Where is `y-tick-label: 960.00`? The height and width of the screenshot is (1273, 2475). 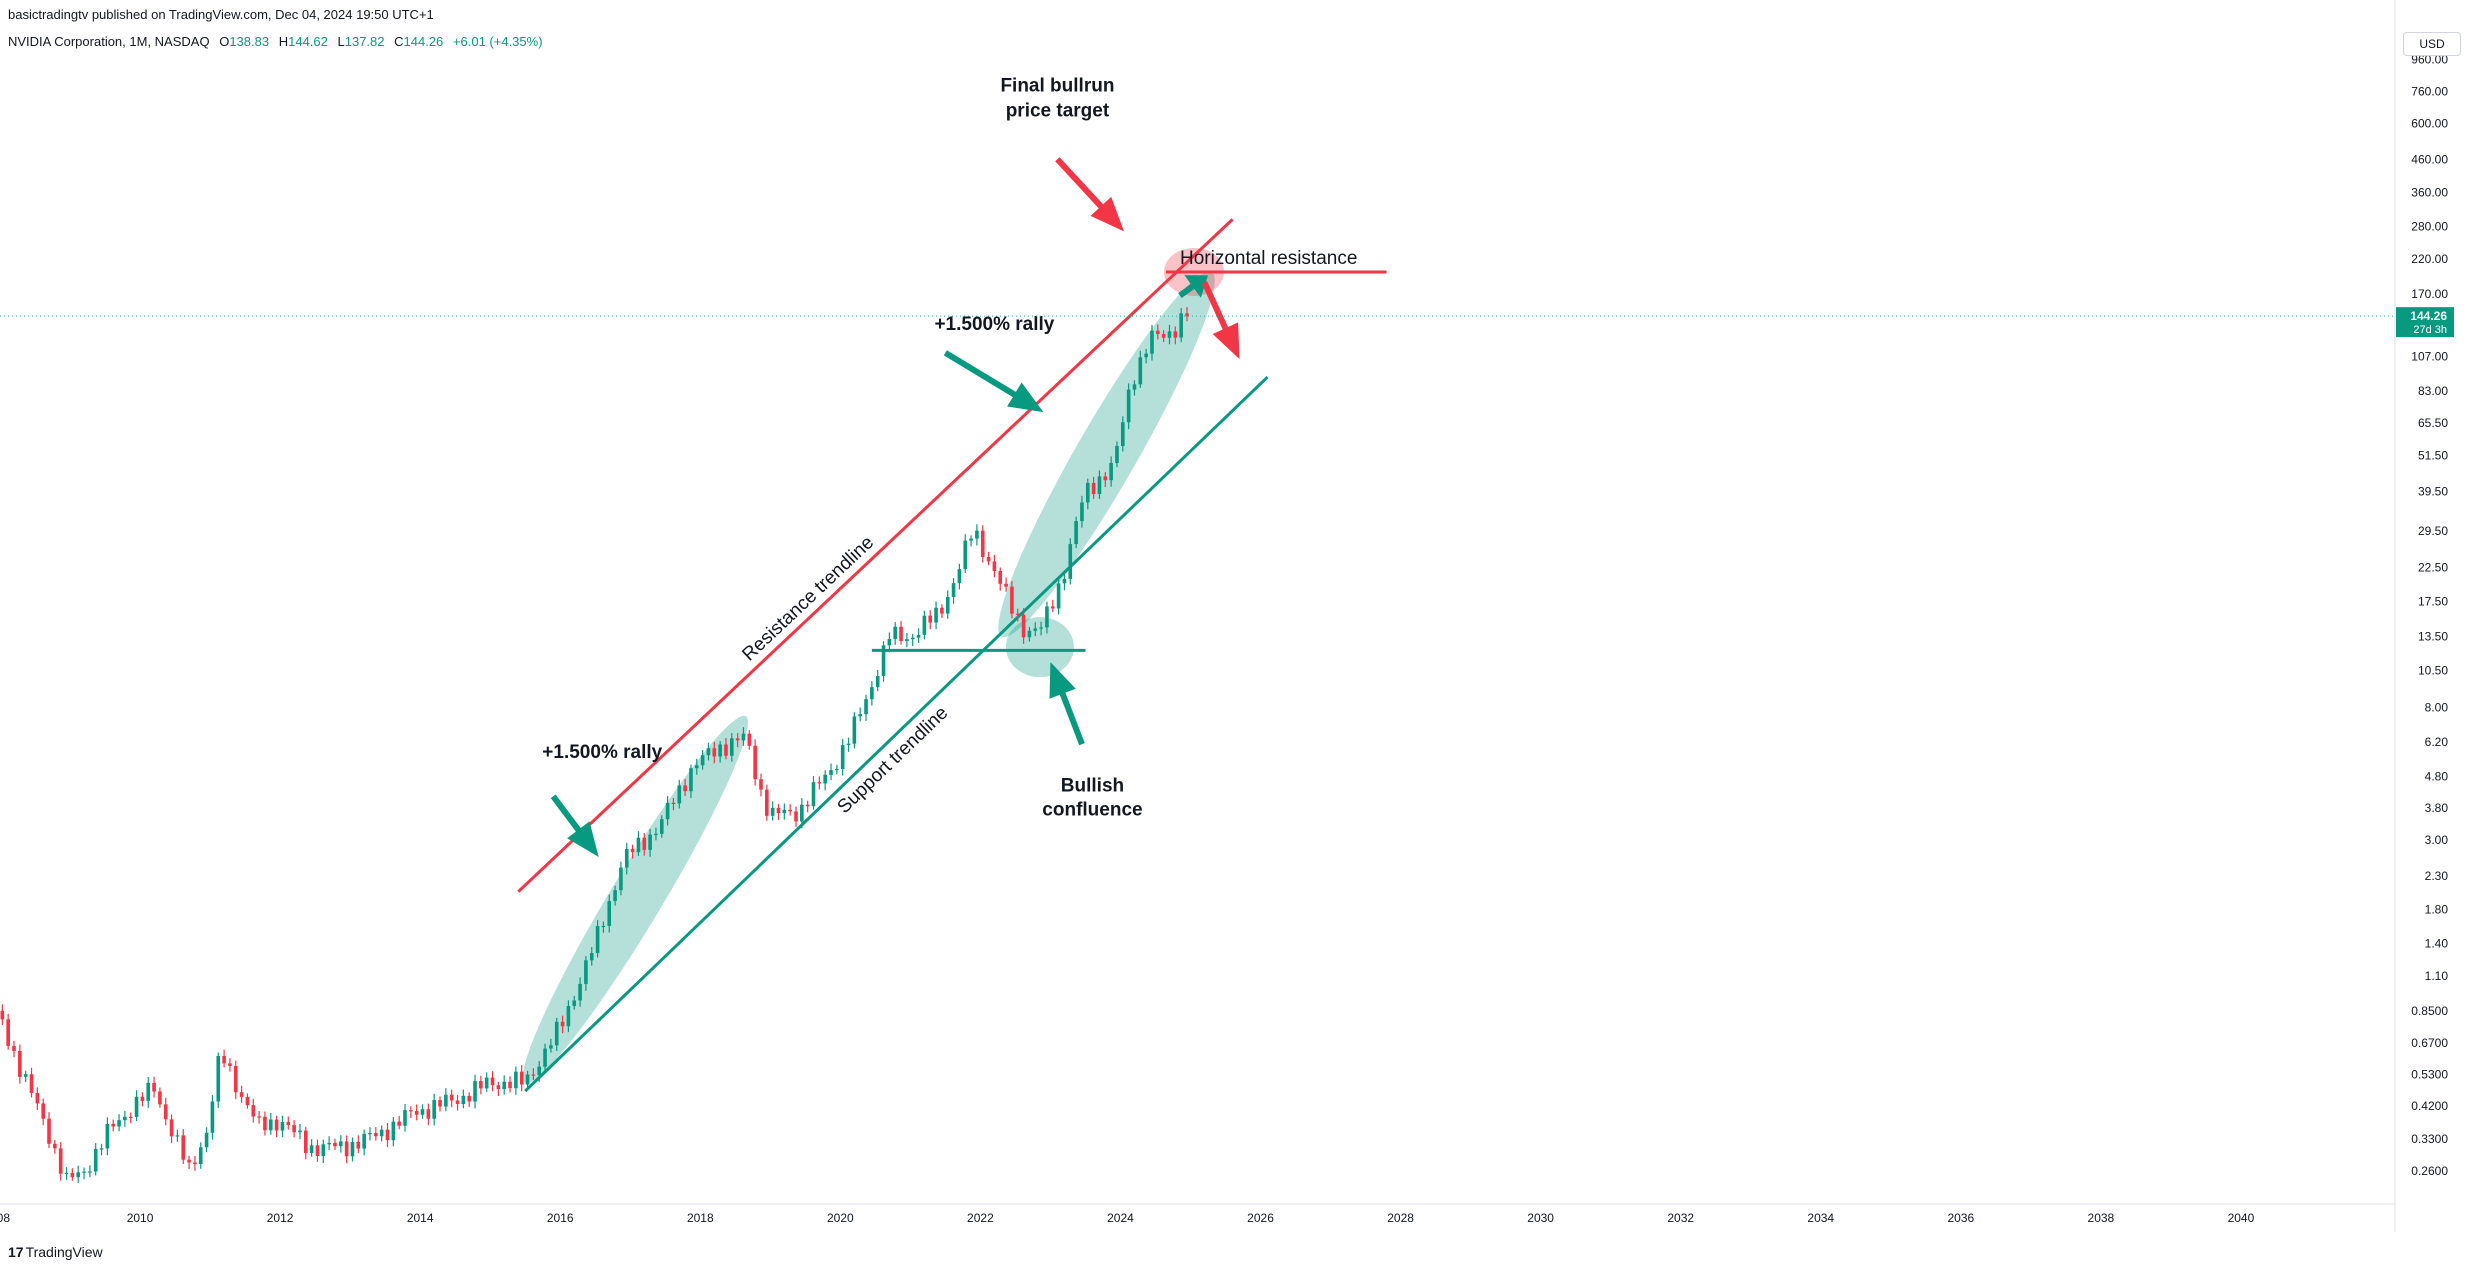 y-tick-label: 960.00 is located at coordinates (2429, 60).